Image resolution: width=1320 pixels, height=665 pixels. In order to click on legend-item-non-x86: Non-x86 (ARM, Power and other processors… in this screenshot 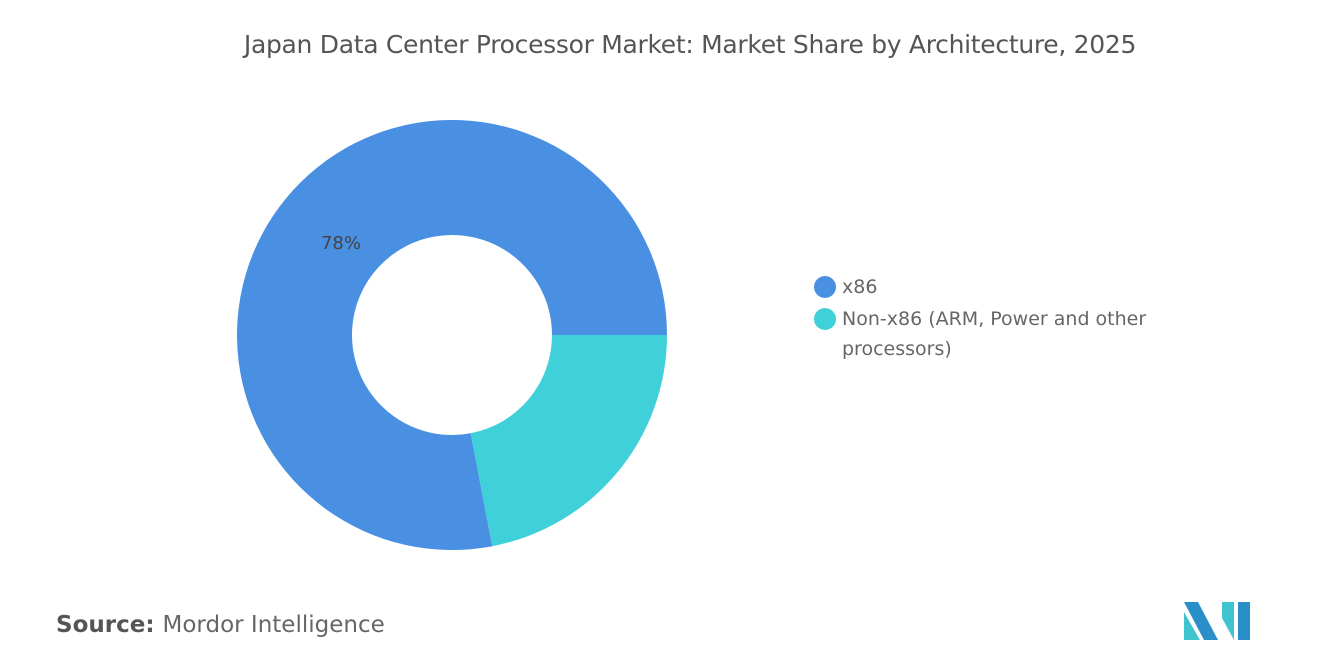, I will do `click(1004, 334)`.